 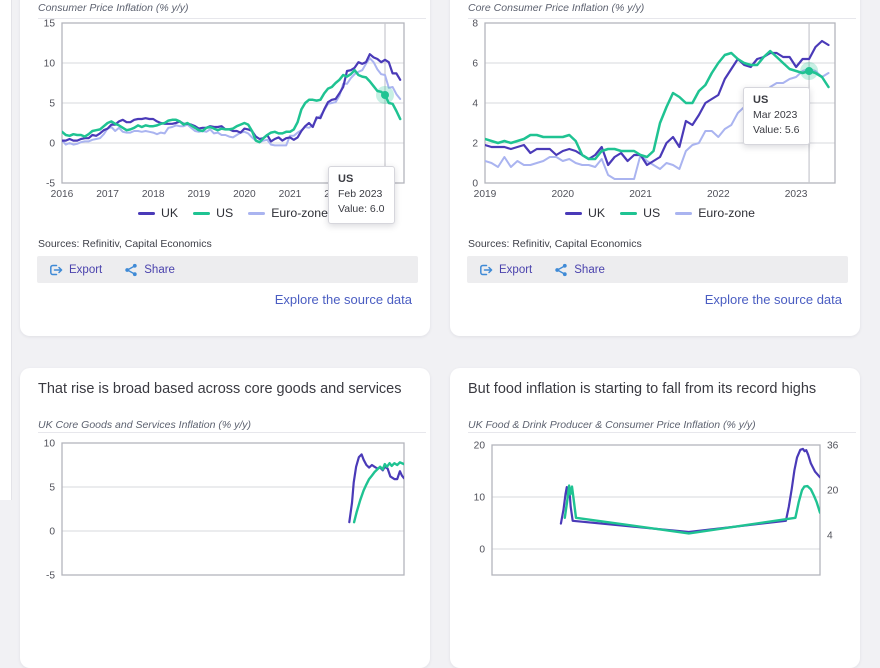 I want to click on svg-text: 8, so click(x=475, y=24).